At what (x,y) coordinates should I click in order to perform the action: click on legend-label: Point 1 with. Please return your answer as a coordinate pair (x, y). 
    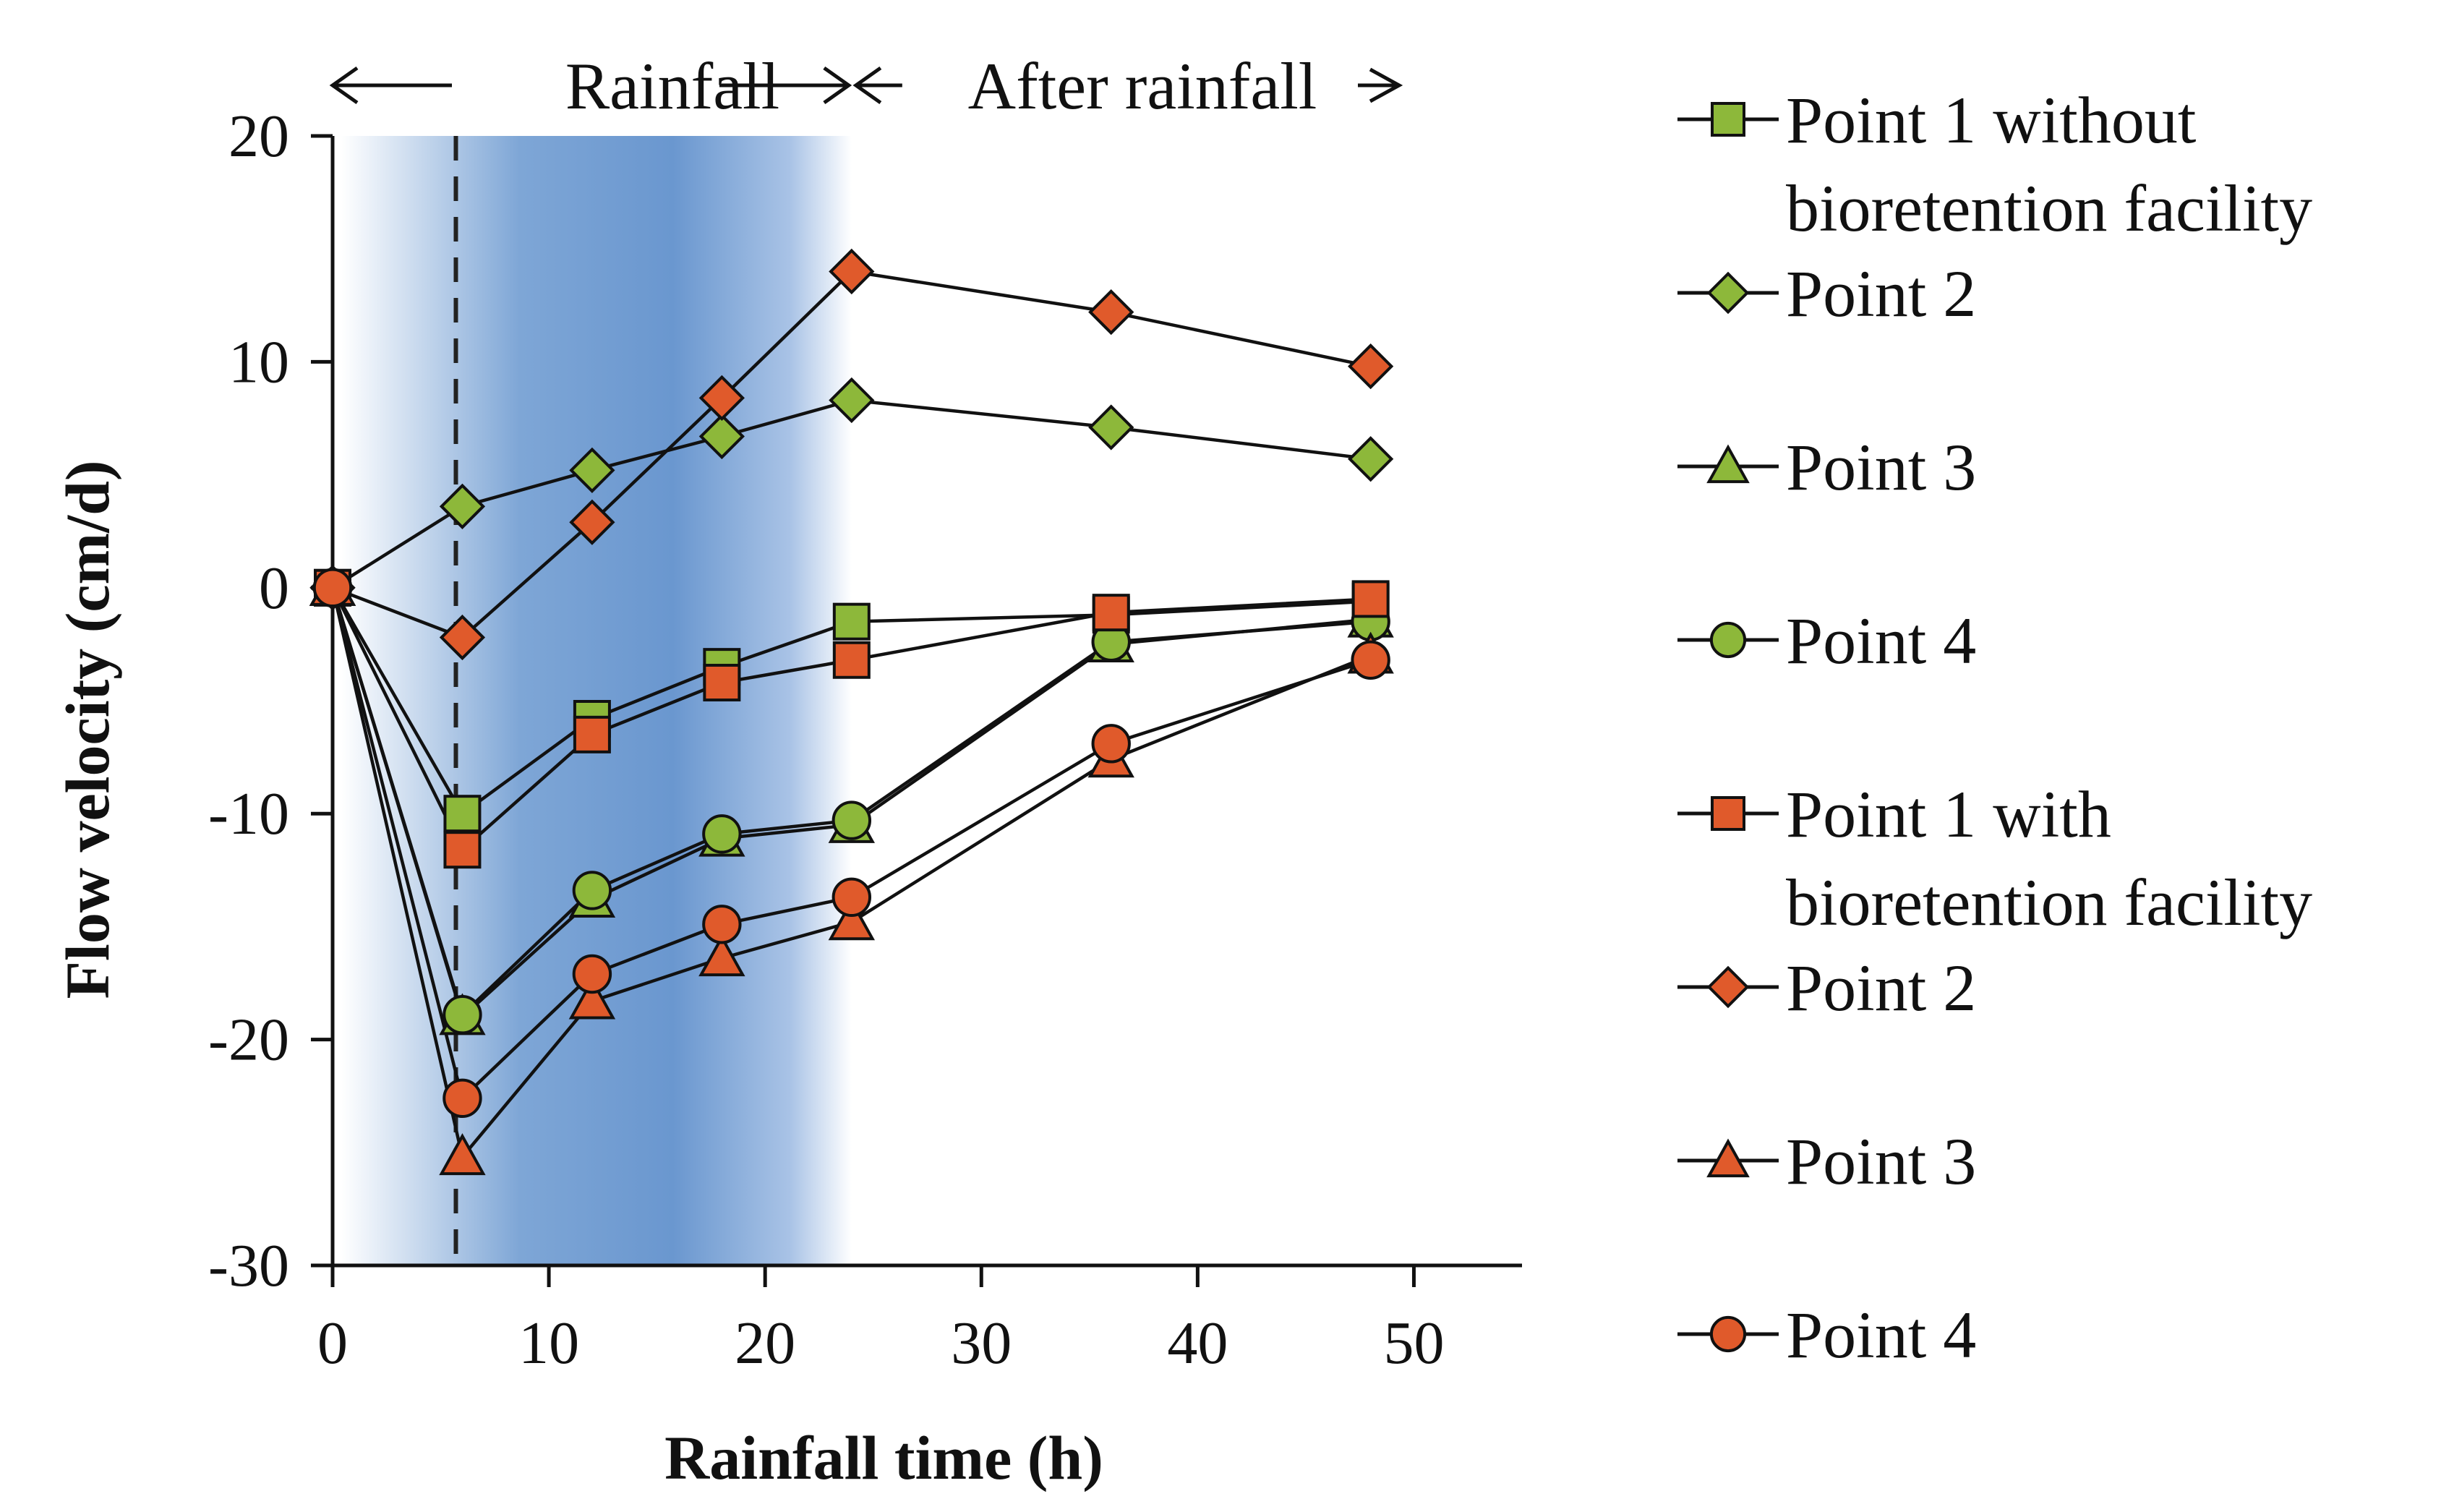
    Looking at the image, I should click on (1948, 814).